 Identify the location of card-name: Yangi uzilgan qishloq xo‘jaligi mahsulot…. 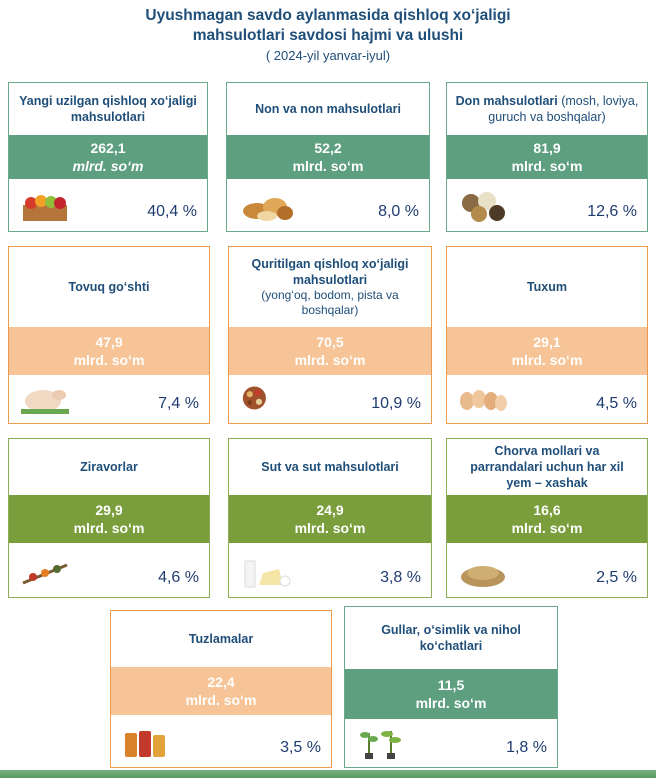
(108, 109).